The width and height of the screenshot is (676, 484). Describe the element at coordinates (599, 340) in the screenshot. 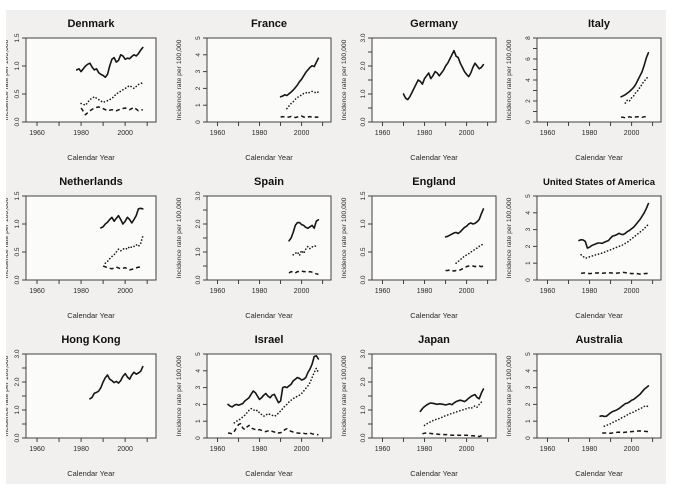

I see `panel-title: Australia` at that location.